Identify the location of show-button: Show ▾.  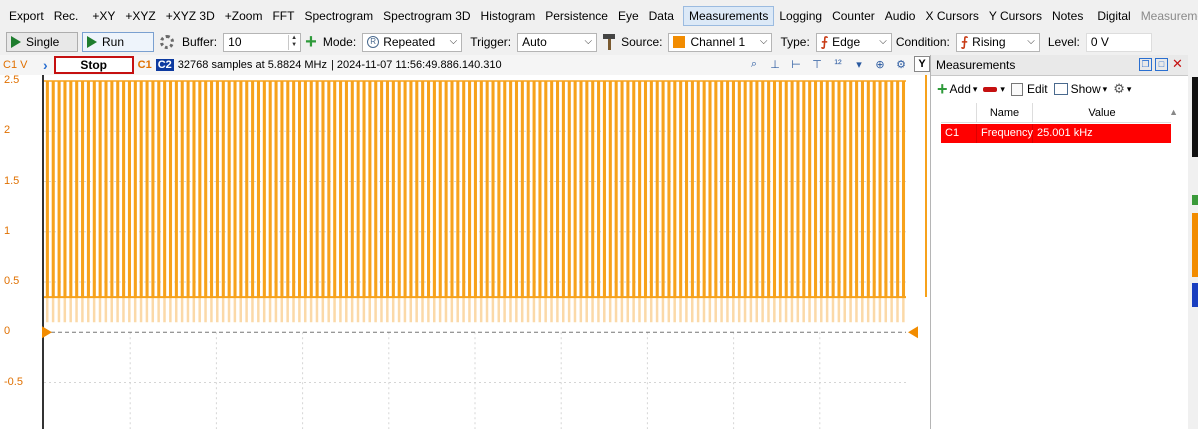
(1080, 89).